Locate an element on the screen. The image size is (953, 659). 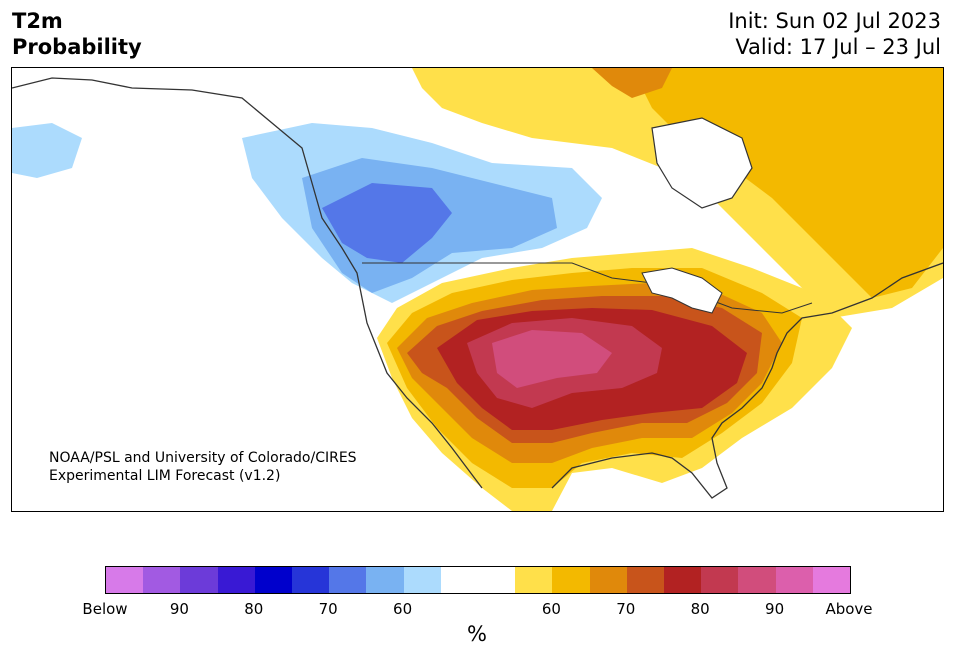
colorbar-tick-label: Above is located at coordinates (849, 609).